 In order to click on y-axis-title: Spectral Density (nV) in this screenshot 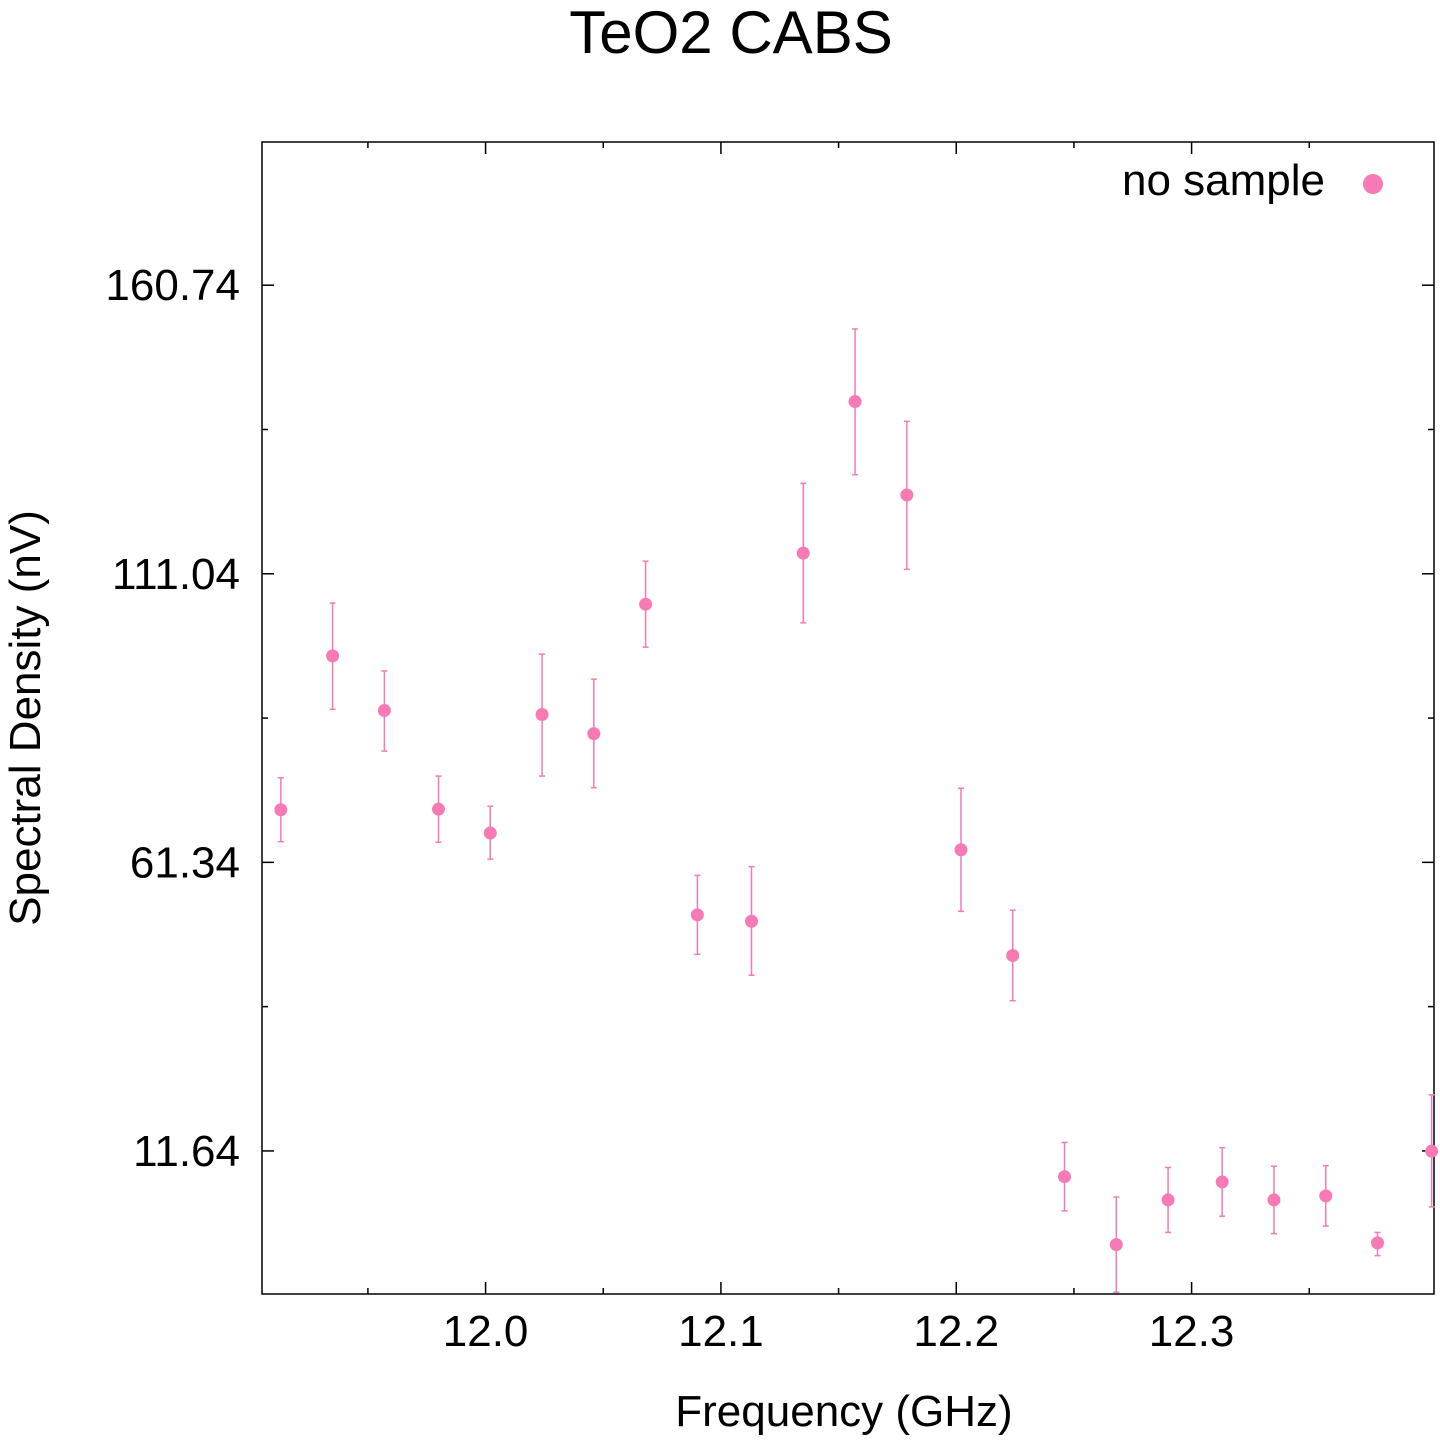, I will do `click(25, 718)`.